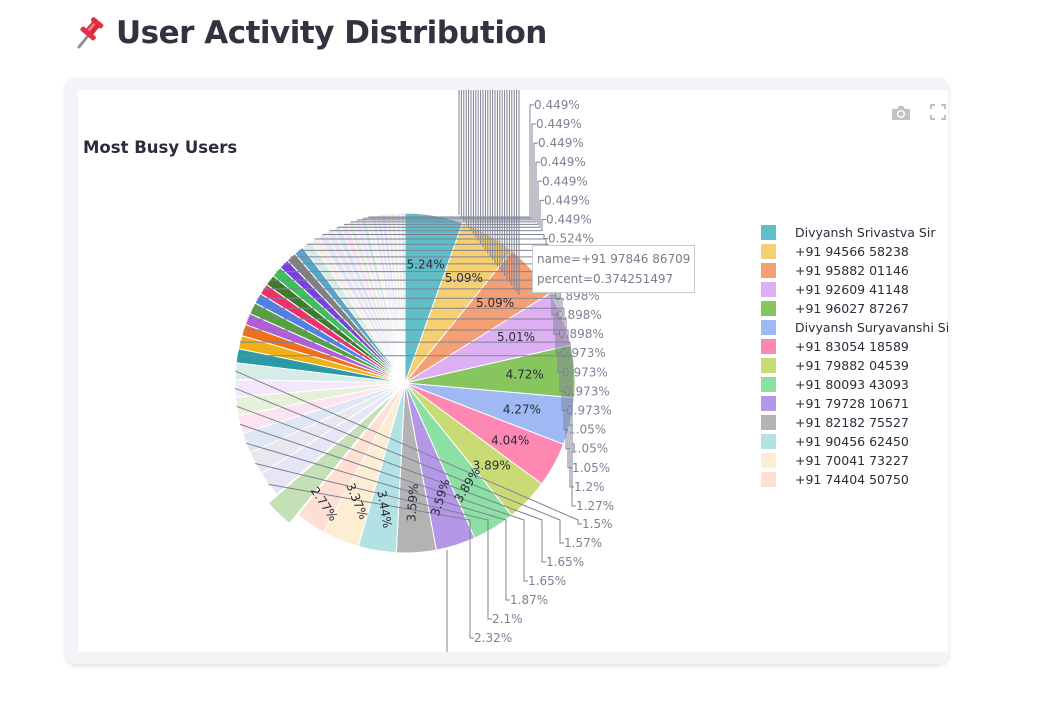 The height and width of the screenshot is (716, 1038). I want to click on hover-tooltip: name=+91 97846 86709 percent=0.374251497, so click(614, 269).